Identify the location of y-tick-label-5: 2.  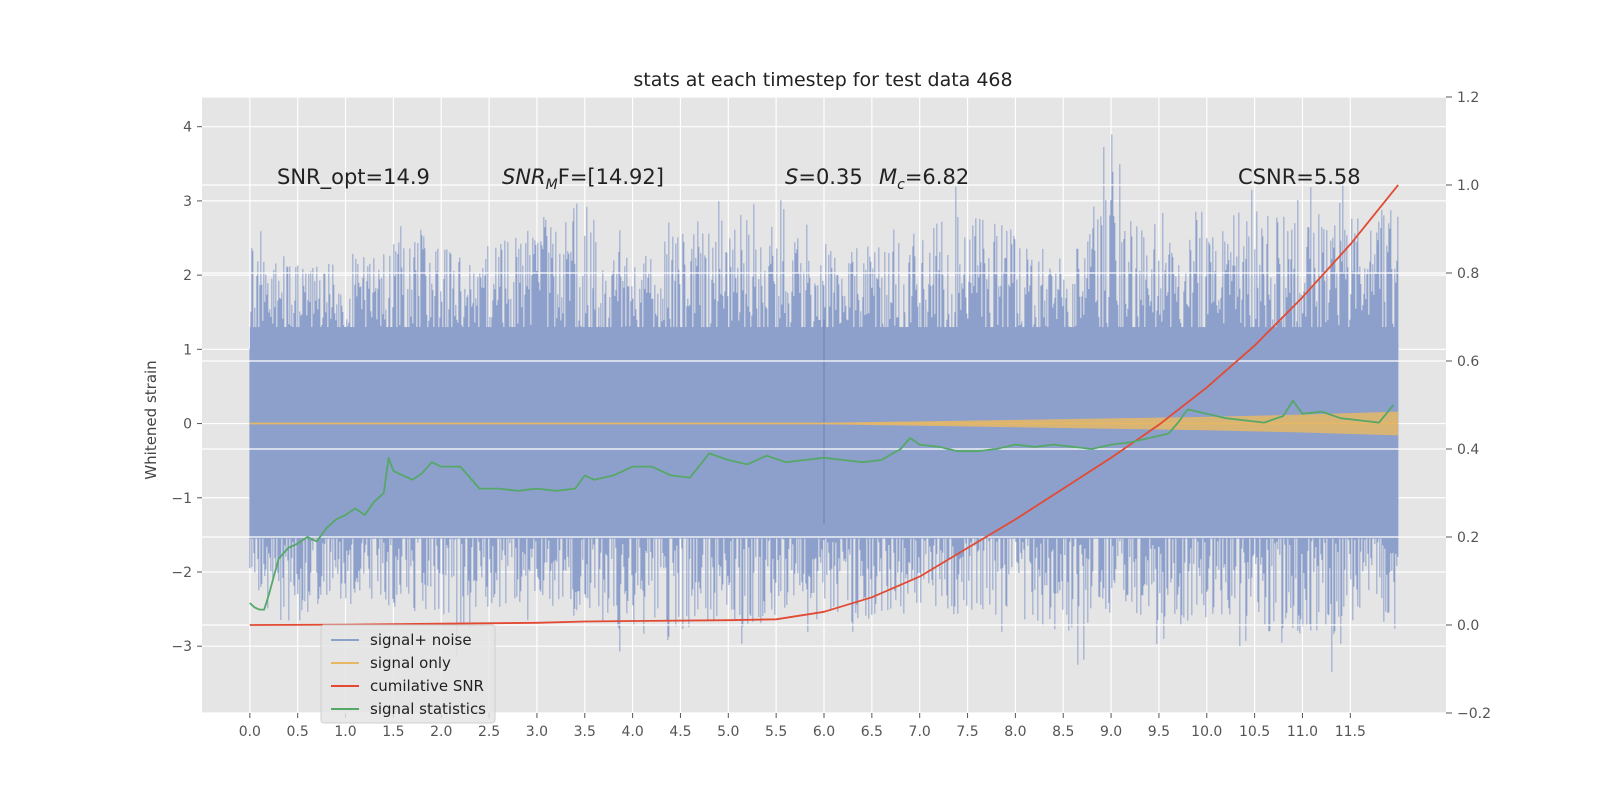
(187, 276).